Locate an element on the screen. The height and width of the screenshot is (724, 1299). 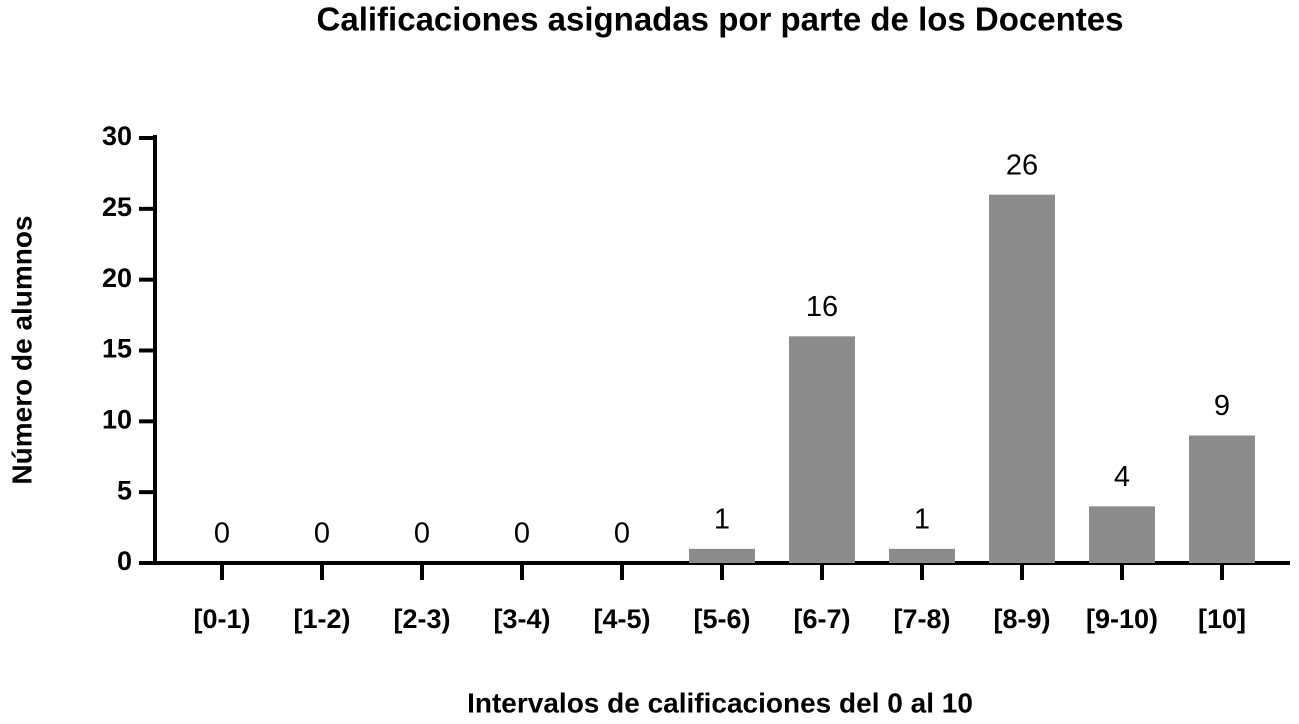
x-tick-label: [3-4) is located at coordinates (521, 619).